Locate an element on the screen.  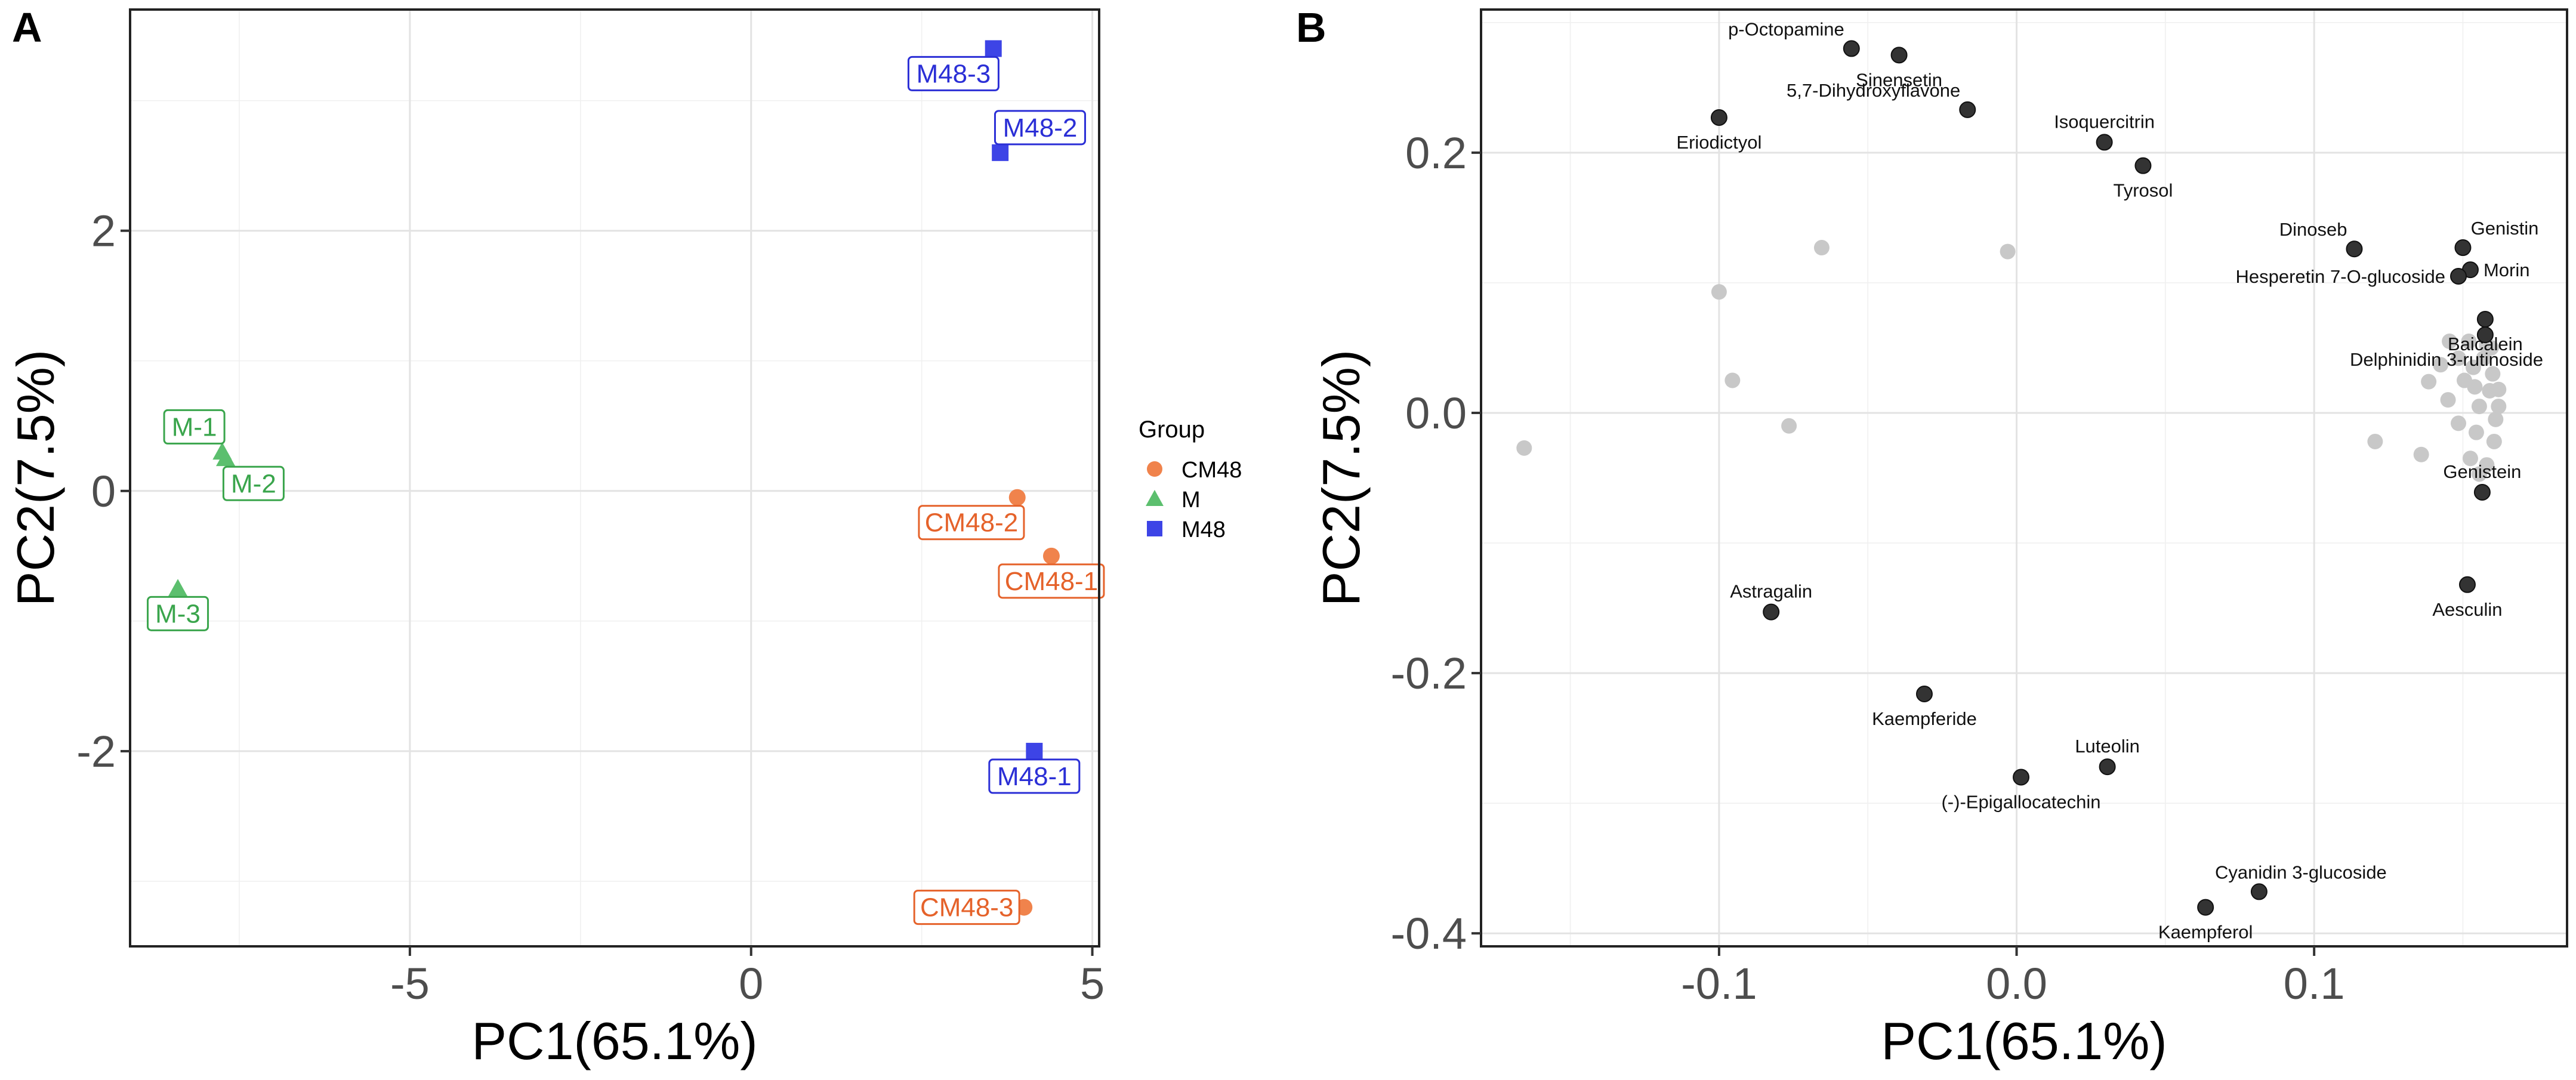
panel-b-y-tick-label: -0.4 is located at coordinates (1428, 933).